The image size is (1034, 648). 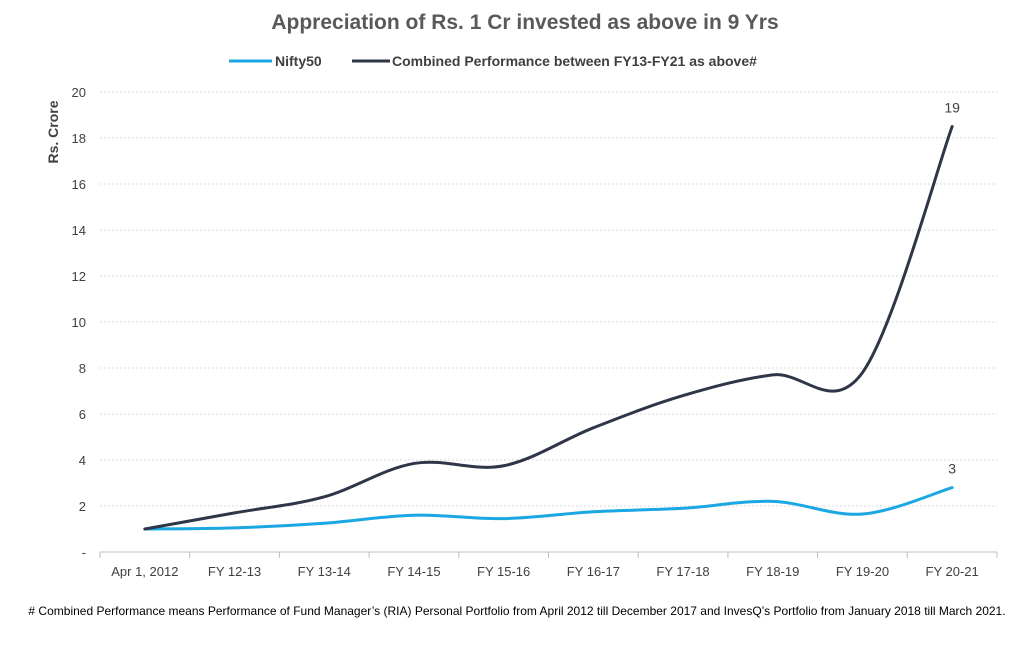 What do you see at coordinates (84, 552) in the screenshot?
I see `y-tick-0: -` at bounding box center [84, 552].